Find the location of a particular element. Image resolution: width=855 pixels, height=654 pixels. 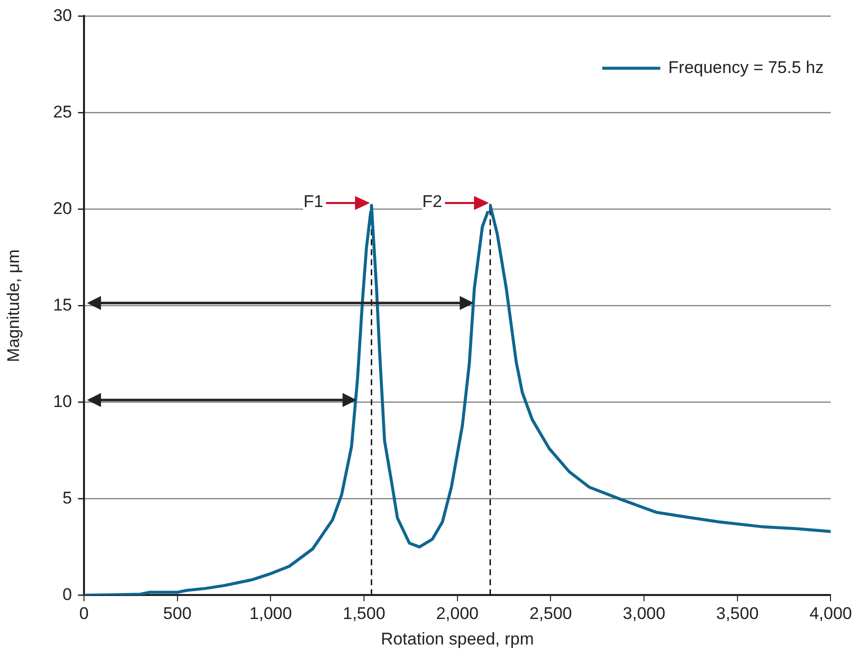

x-tick-label: 500 is located at coordinates (177, 614).